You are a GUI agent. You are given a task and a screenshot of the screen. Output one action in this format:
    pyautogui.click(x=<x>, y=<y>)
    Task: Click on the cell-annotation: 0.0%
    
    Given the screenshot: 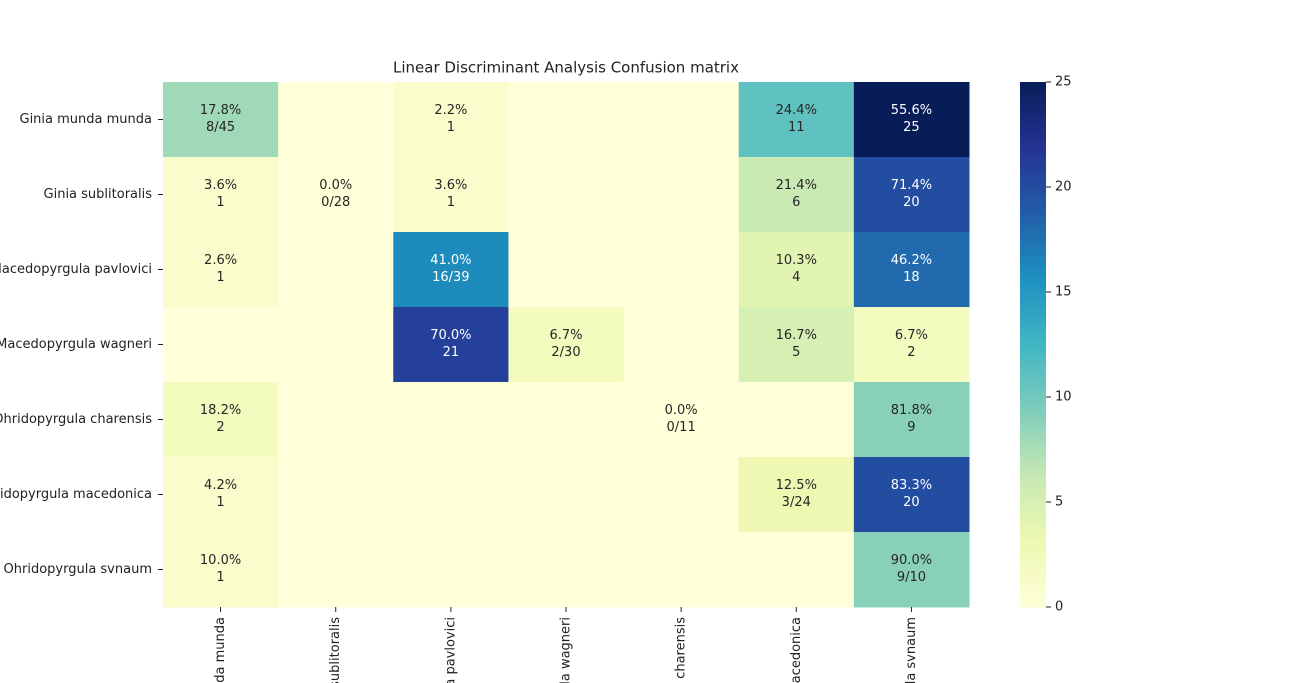 What is the action you would take?
    pyautogui.click(x=681, y=410)
    